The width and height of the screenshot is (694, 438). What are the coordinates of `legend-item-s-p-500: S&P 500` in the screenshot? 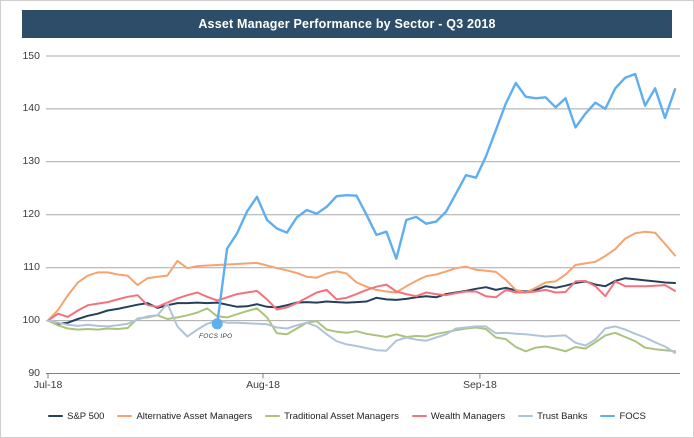 It's located at (76, 416).